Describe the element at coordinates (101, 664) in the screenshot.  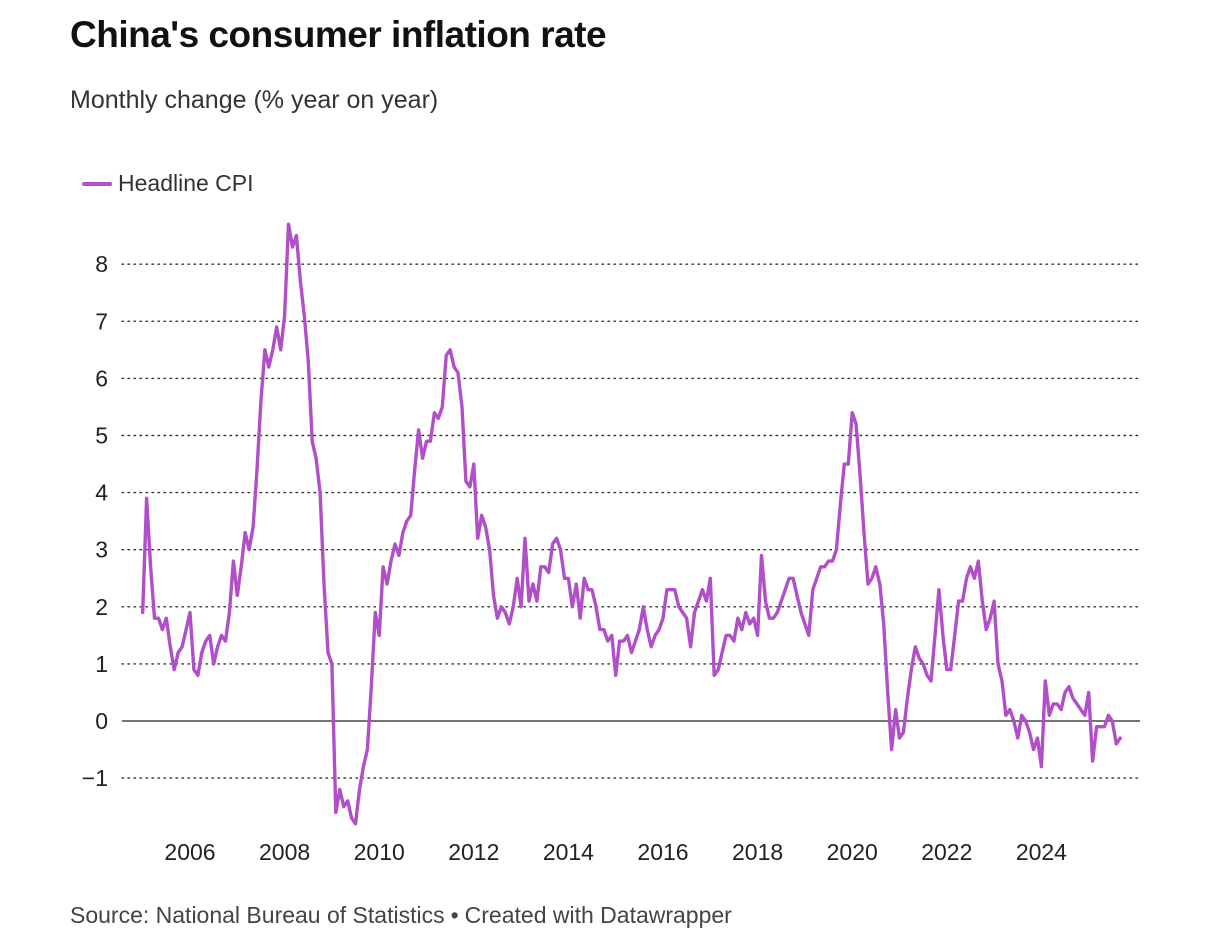
I see `y-tick-label: 1` at that location.